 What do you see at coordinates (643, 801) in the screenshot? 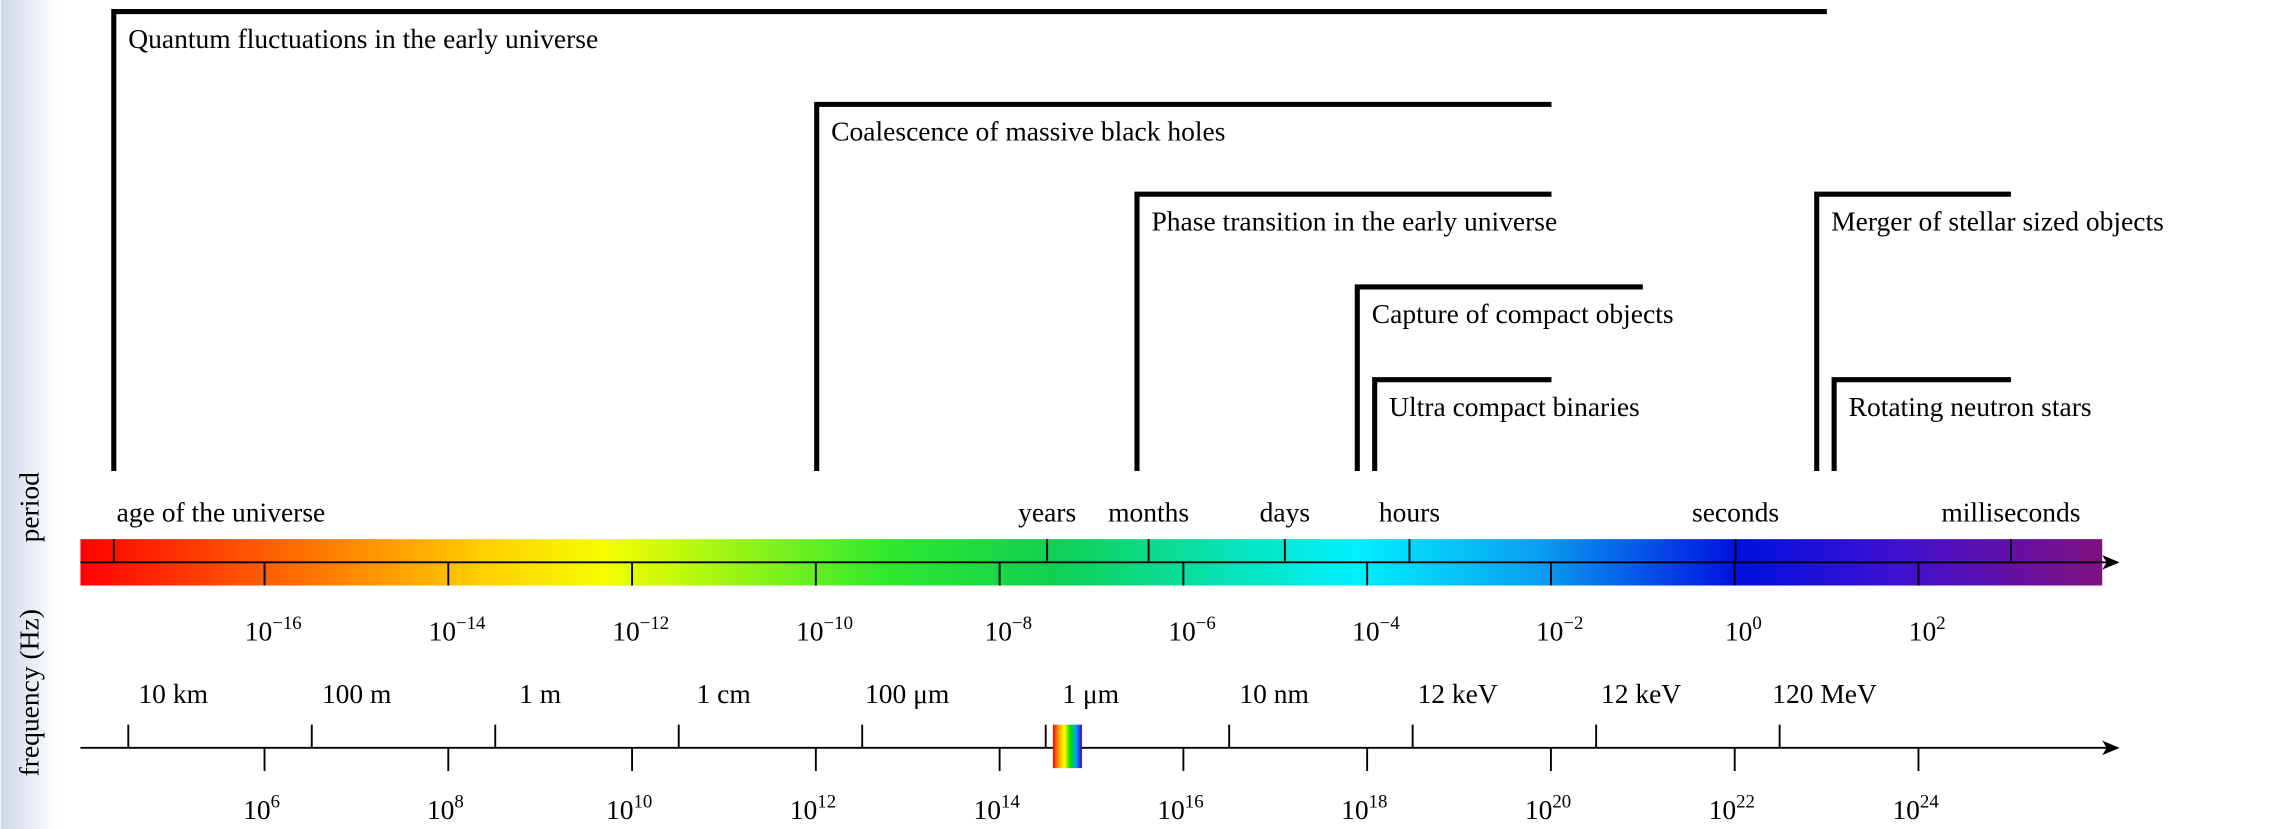
I see `tick-exponent: 10` at bounding box center [643, 801].